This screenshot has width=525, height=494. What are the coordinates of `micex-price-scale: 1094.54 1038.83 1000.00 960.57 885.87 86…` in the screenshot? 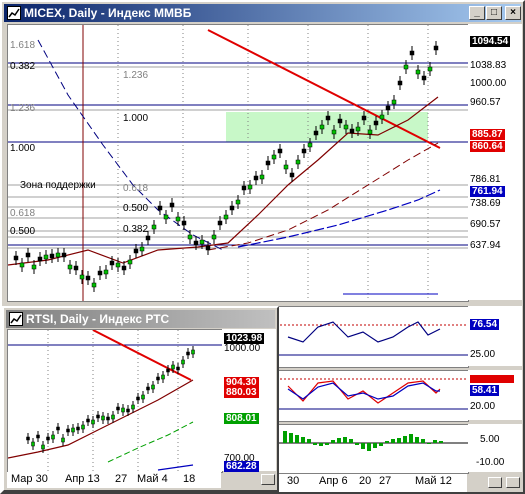 It's located at (495, 162).